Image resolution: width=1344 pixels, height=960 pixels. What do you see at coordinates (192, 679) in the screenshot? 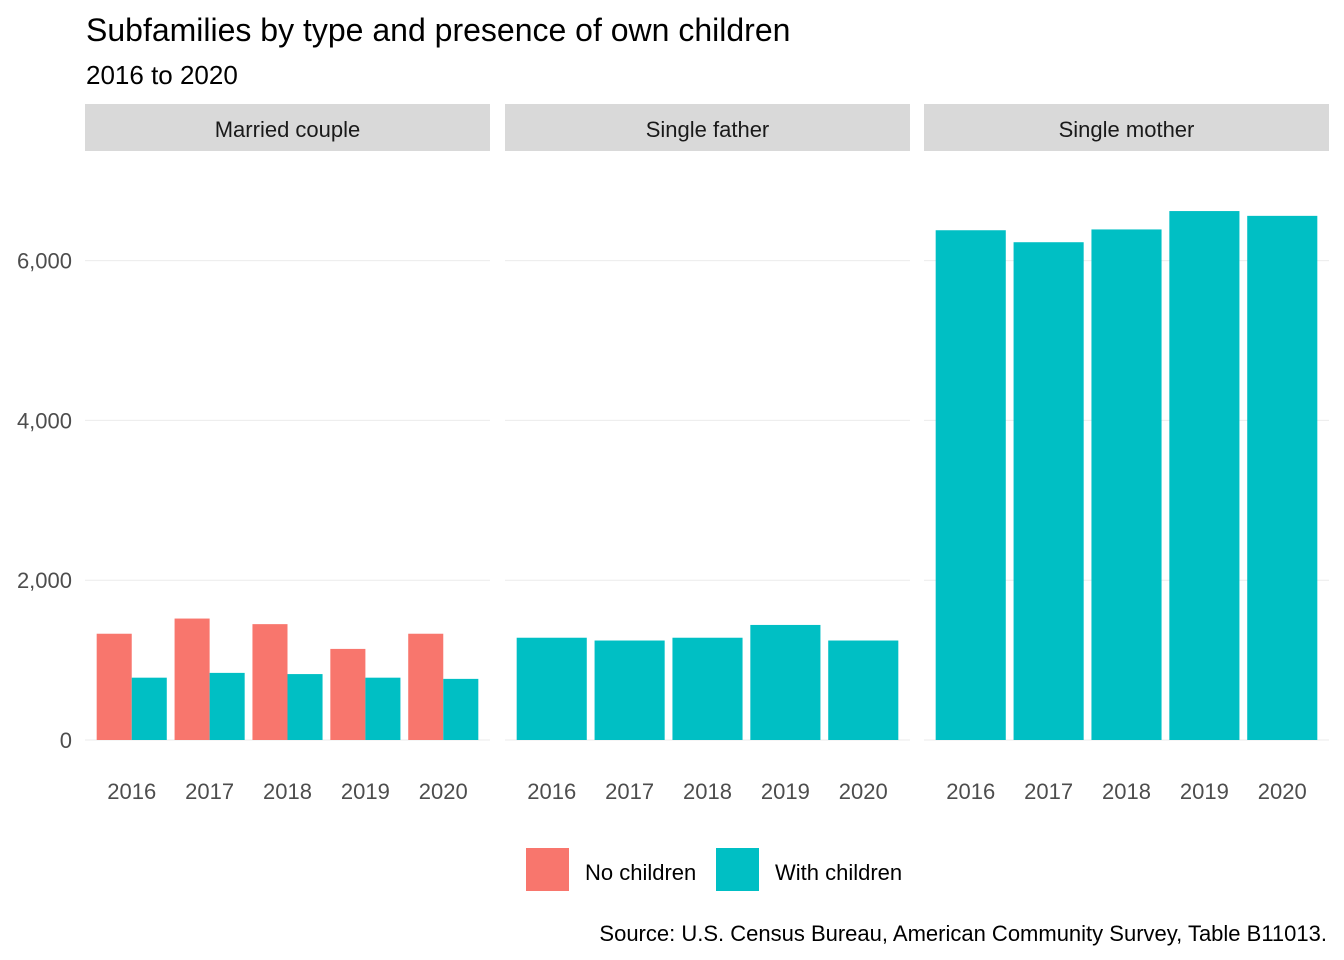
I see `bar-married-couple-no-children-2017` at bounding box center [192, 679].